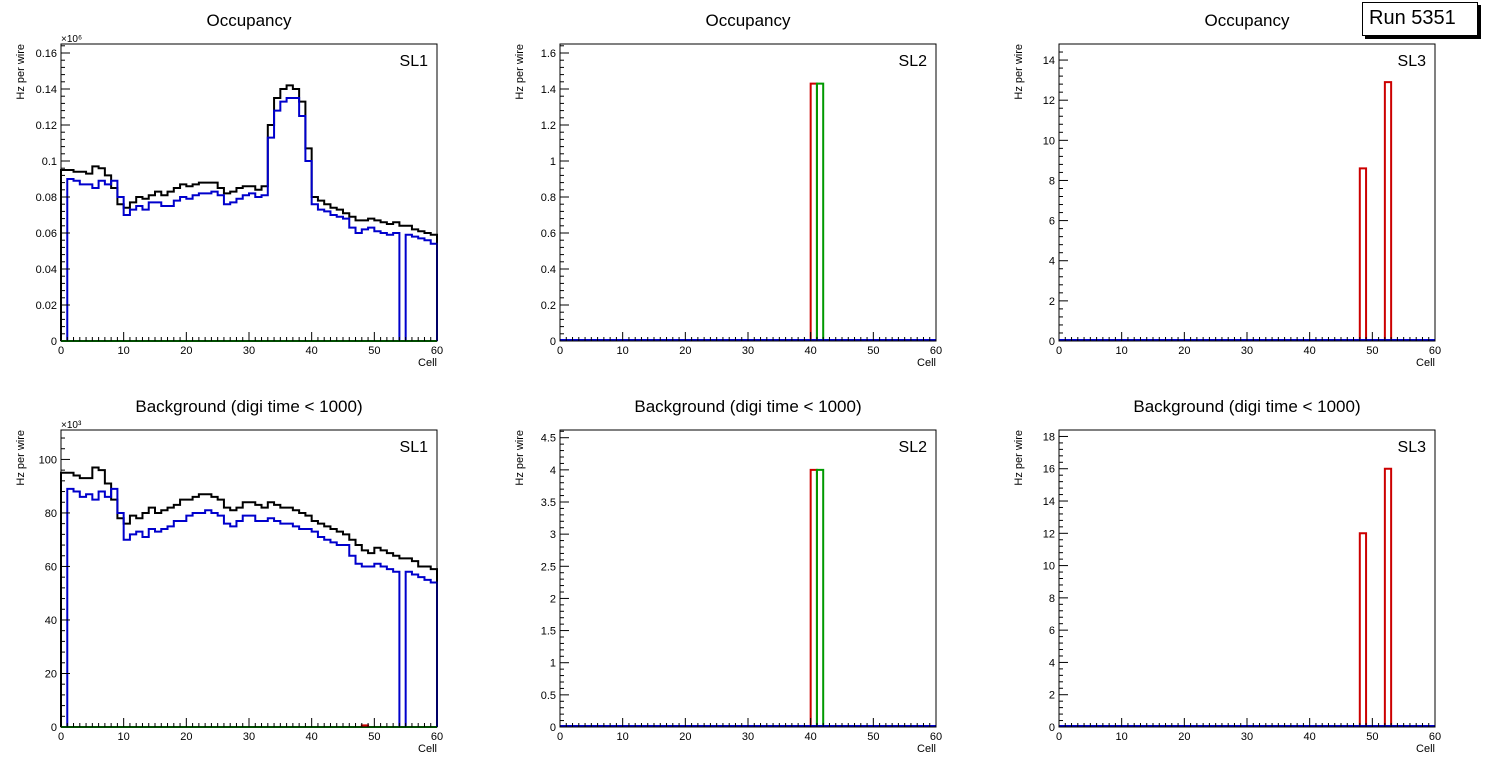 Image resolution: width=1496 pixels, height=772 pixels. I want to click on y-tick-label: 6, so click(1052, 222).